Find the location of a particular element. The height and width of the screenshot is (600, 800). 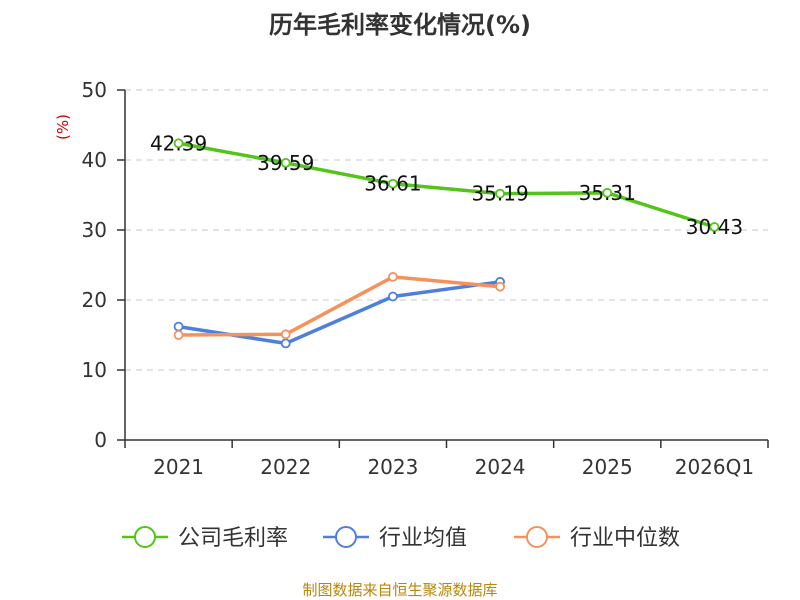

y-tick-label: 0 is located at coordinates (100, 440).